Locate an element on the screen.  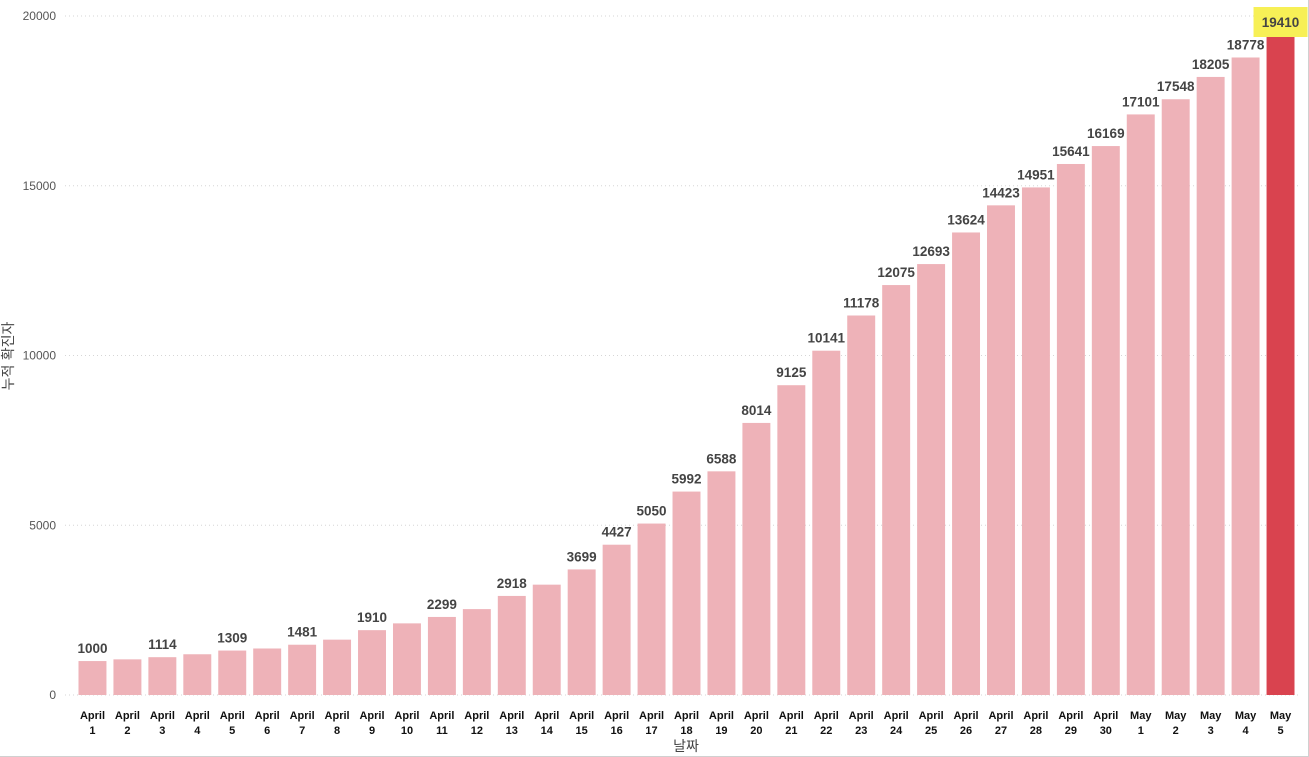
x-tick-label-day: 6 is located at coordinates (267, 731).